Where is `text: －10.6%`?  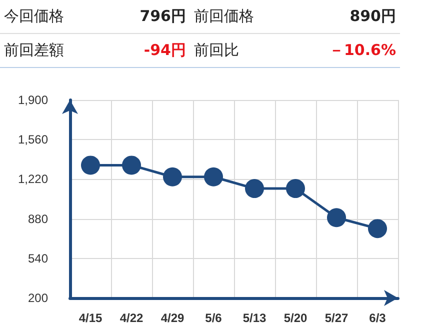
text: －10.6% is located at coordinates (347, 51).